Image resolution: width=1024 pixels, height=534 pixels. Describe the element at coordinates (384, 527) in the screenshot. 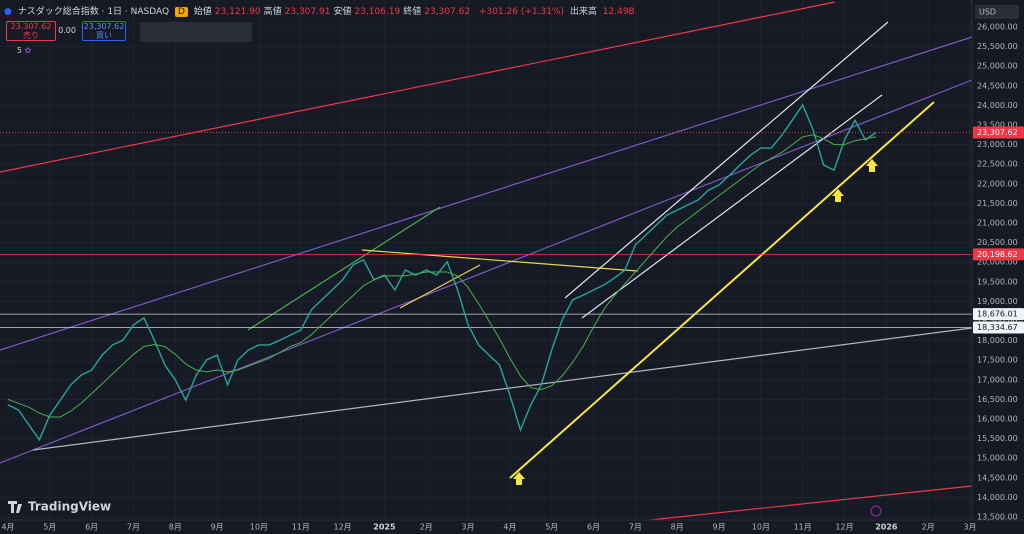

I see `x-tick-label: 2025` at that location.